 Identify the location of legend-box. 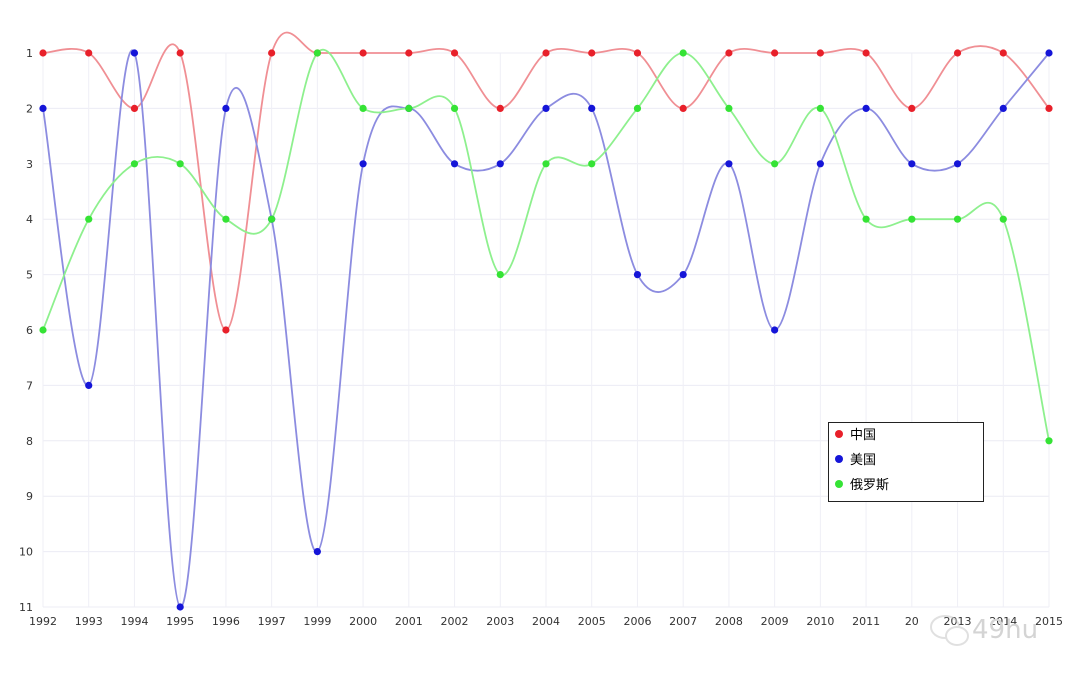
(906, 462).